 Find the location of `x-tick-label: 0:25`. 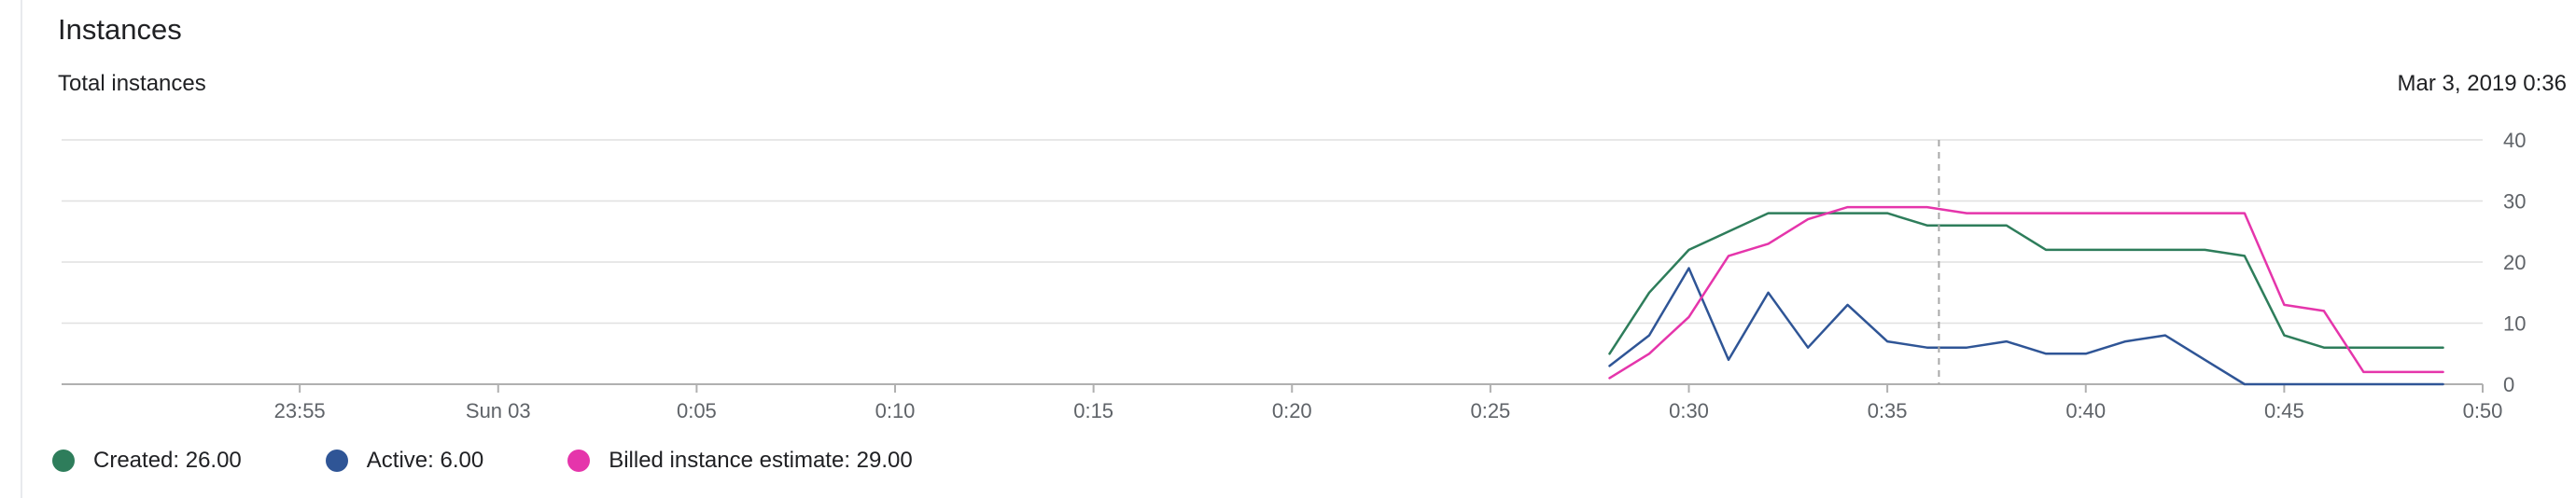

x-tick-label: 0:25 is located at coordinates (1490, 410).